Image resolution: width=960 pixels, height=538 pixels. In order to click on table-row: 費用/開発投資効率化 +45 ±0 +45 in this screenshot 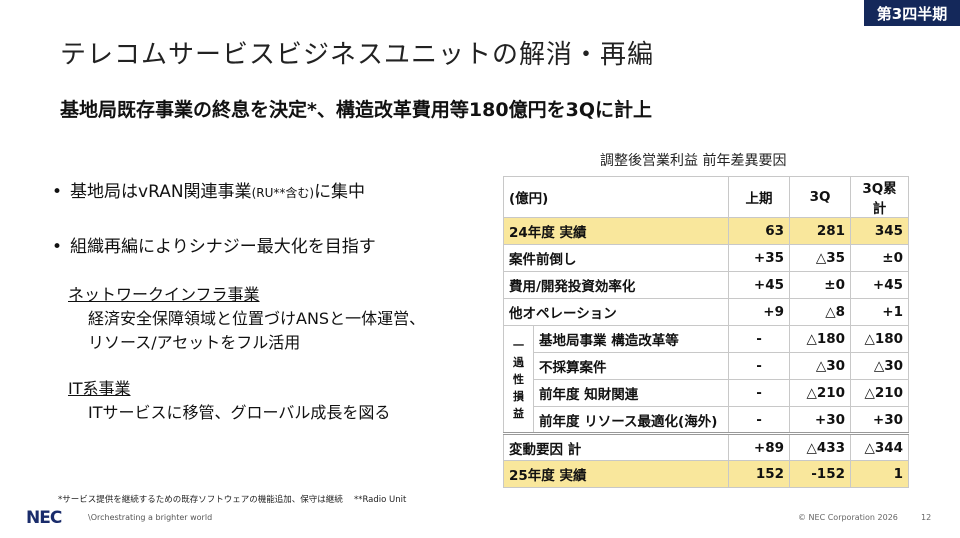, I will do `click(706, 285)`.